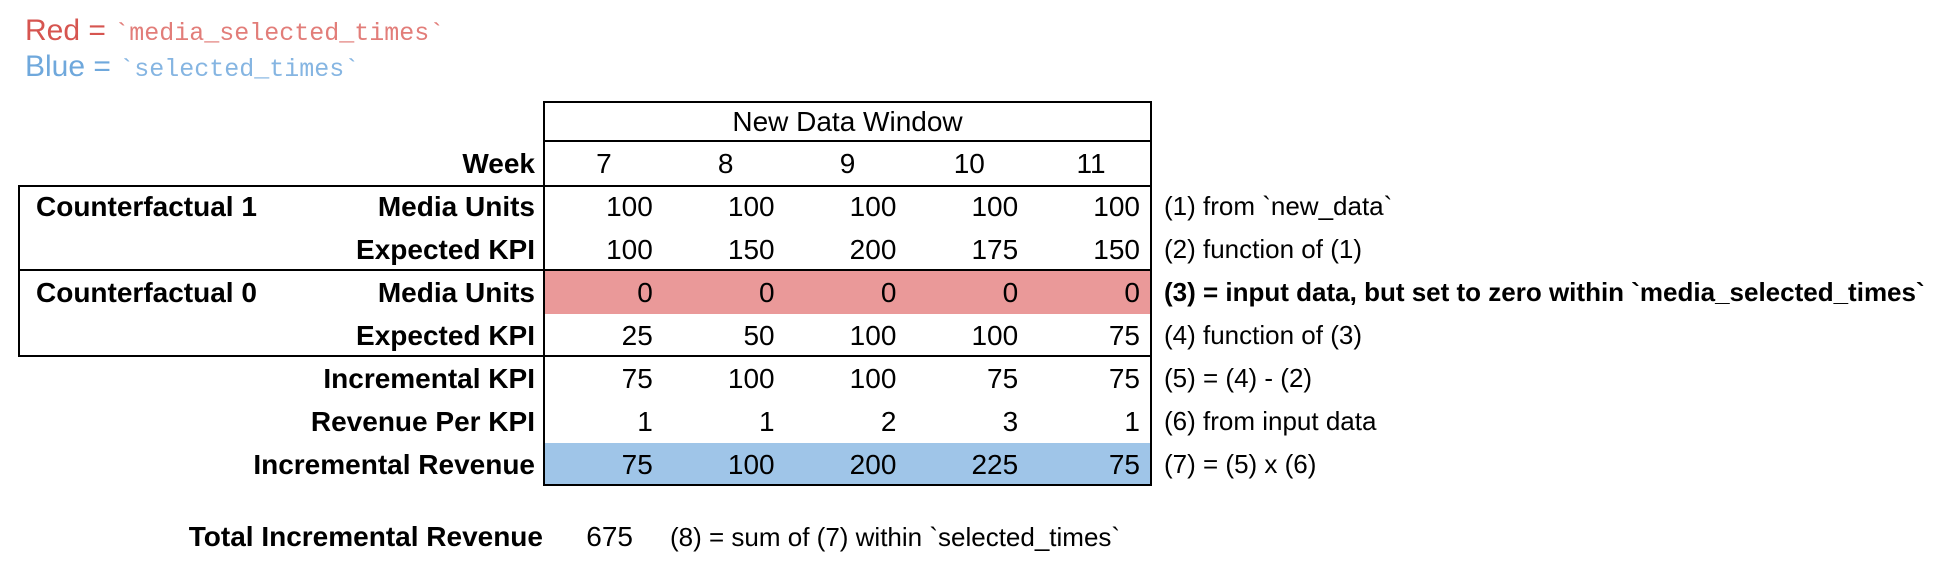 This screenshot has height=574, width=1960. What do you see at coordinates (279, 33) in the screenshot?
I see `legend-red-code: `media_selected_times`` at bounding box center [279, 33].